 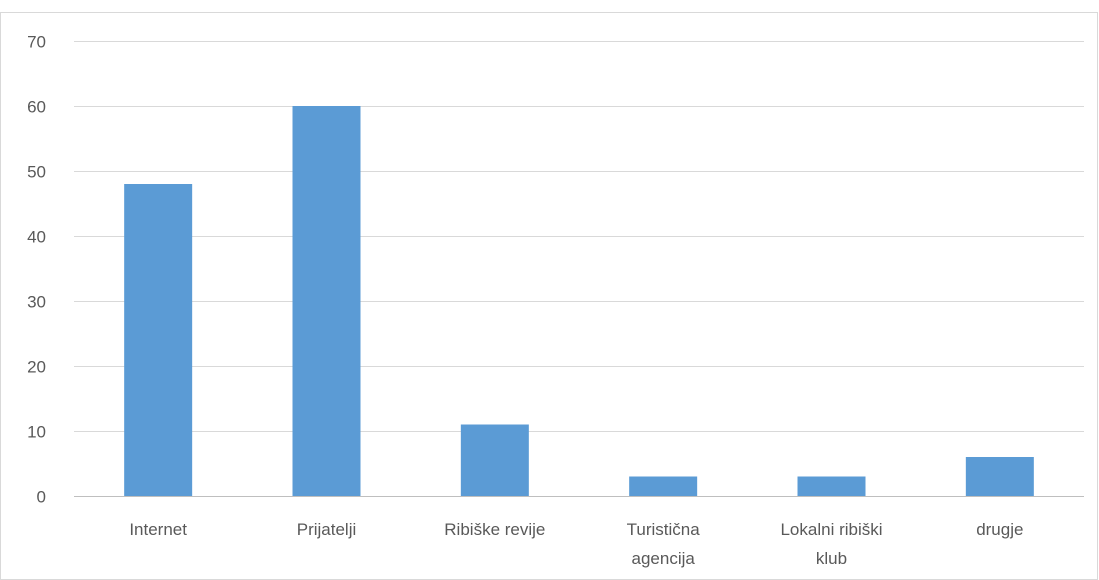 What do you see at coordinates (36, 302) in the screenshot?
I see `y-tick-label: 30` at bounding box center [36, 302].